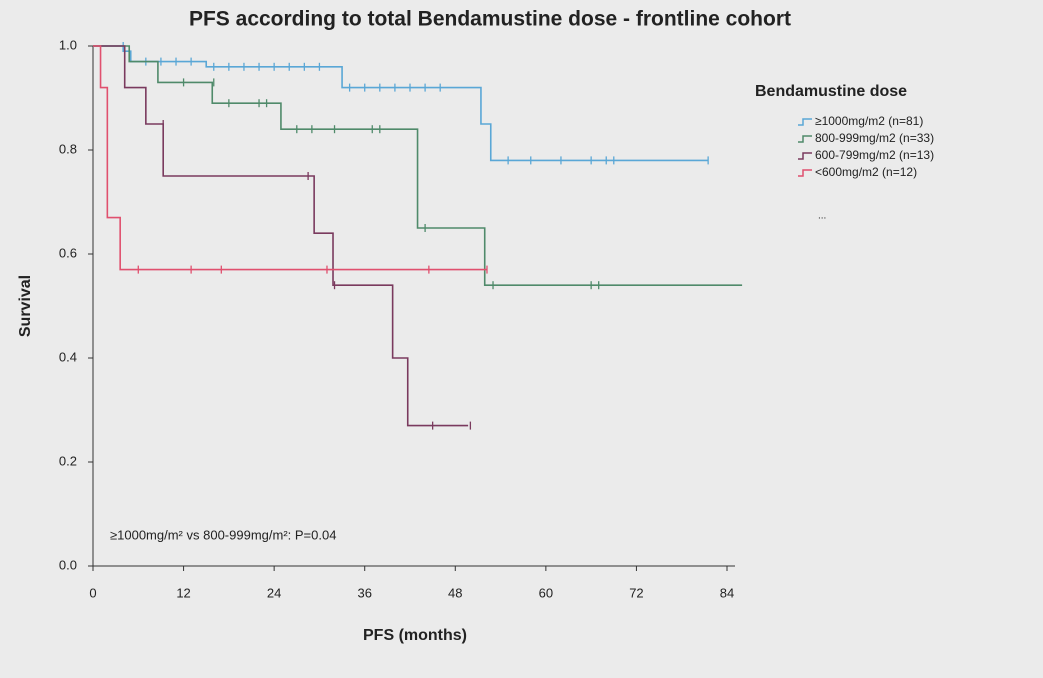 Image resolution: width=1043 pixels, height=678 pixels. What do you see at coordinates (866, 172) in the screenshot?
I see `legend-label: <600mg/m2 (n=12)` at bounding box center [866, 172].